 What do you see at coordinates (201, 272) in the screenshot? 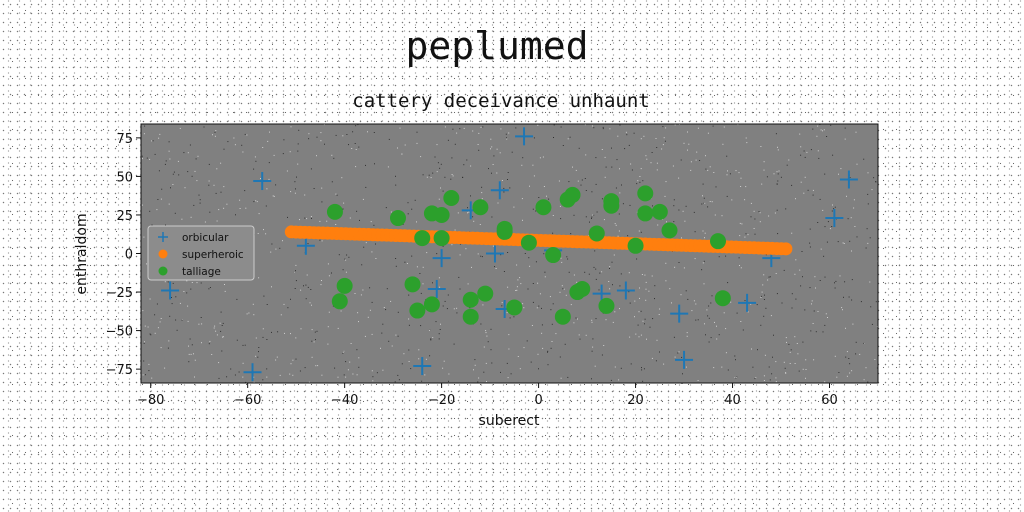
I see `legend-label: talliage` at bounding box center [201, 272].